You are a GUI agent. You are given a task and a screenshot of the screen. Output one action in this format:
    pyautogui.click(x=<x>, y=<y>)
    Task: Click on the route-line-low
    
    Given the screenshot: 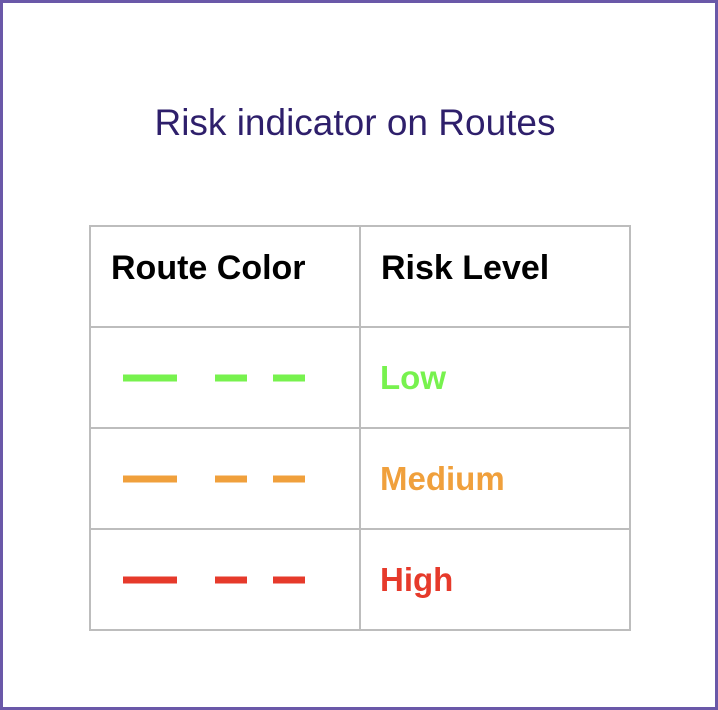 What is the action you would take?
    pyautogui.click(x=214, y=377)
    